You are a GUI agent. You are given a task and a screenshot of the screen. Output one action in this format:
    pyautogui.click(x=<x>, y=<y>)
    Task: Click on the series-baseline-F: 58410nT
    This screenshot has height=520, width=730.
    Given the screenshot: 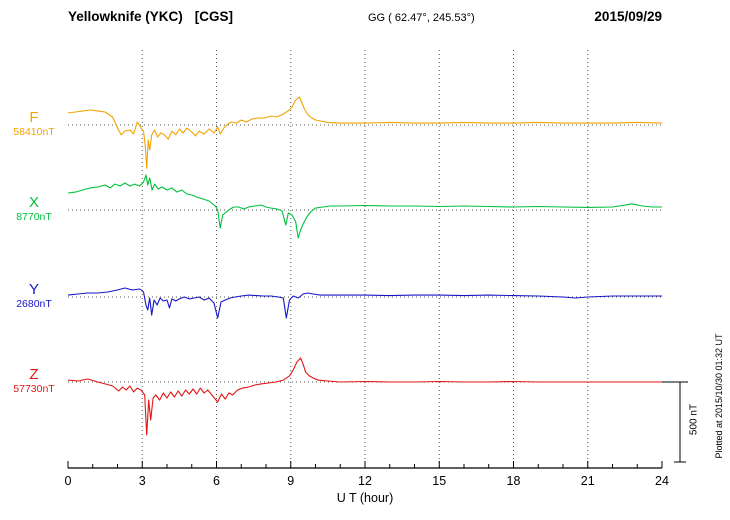 What is the action you would take?
    pyautogui.click(x=34, y=132)
    